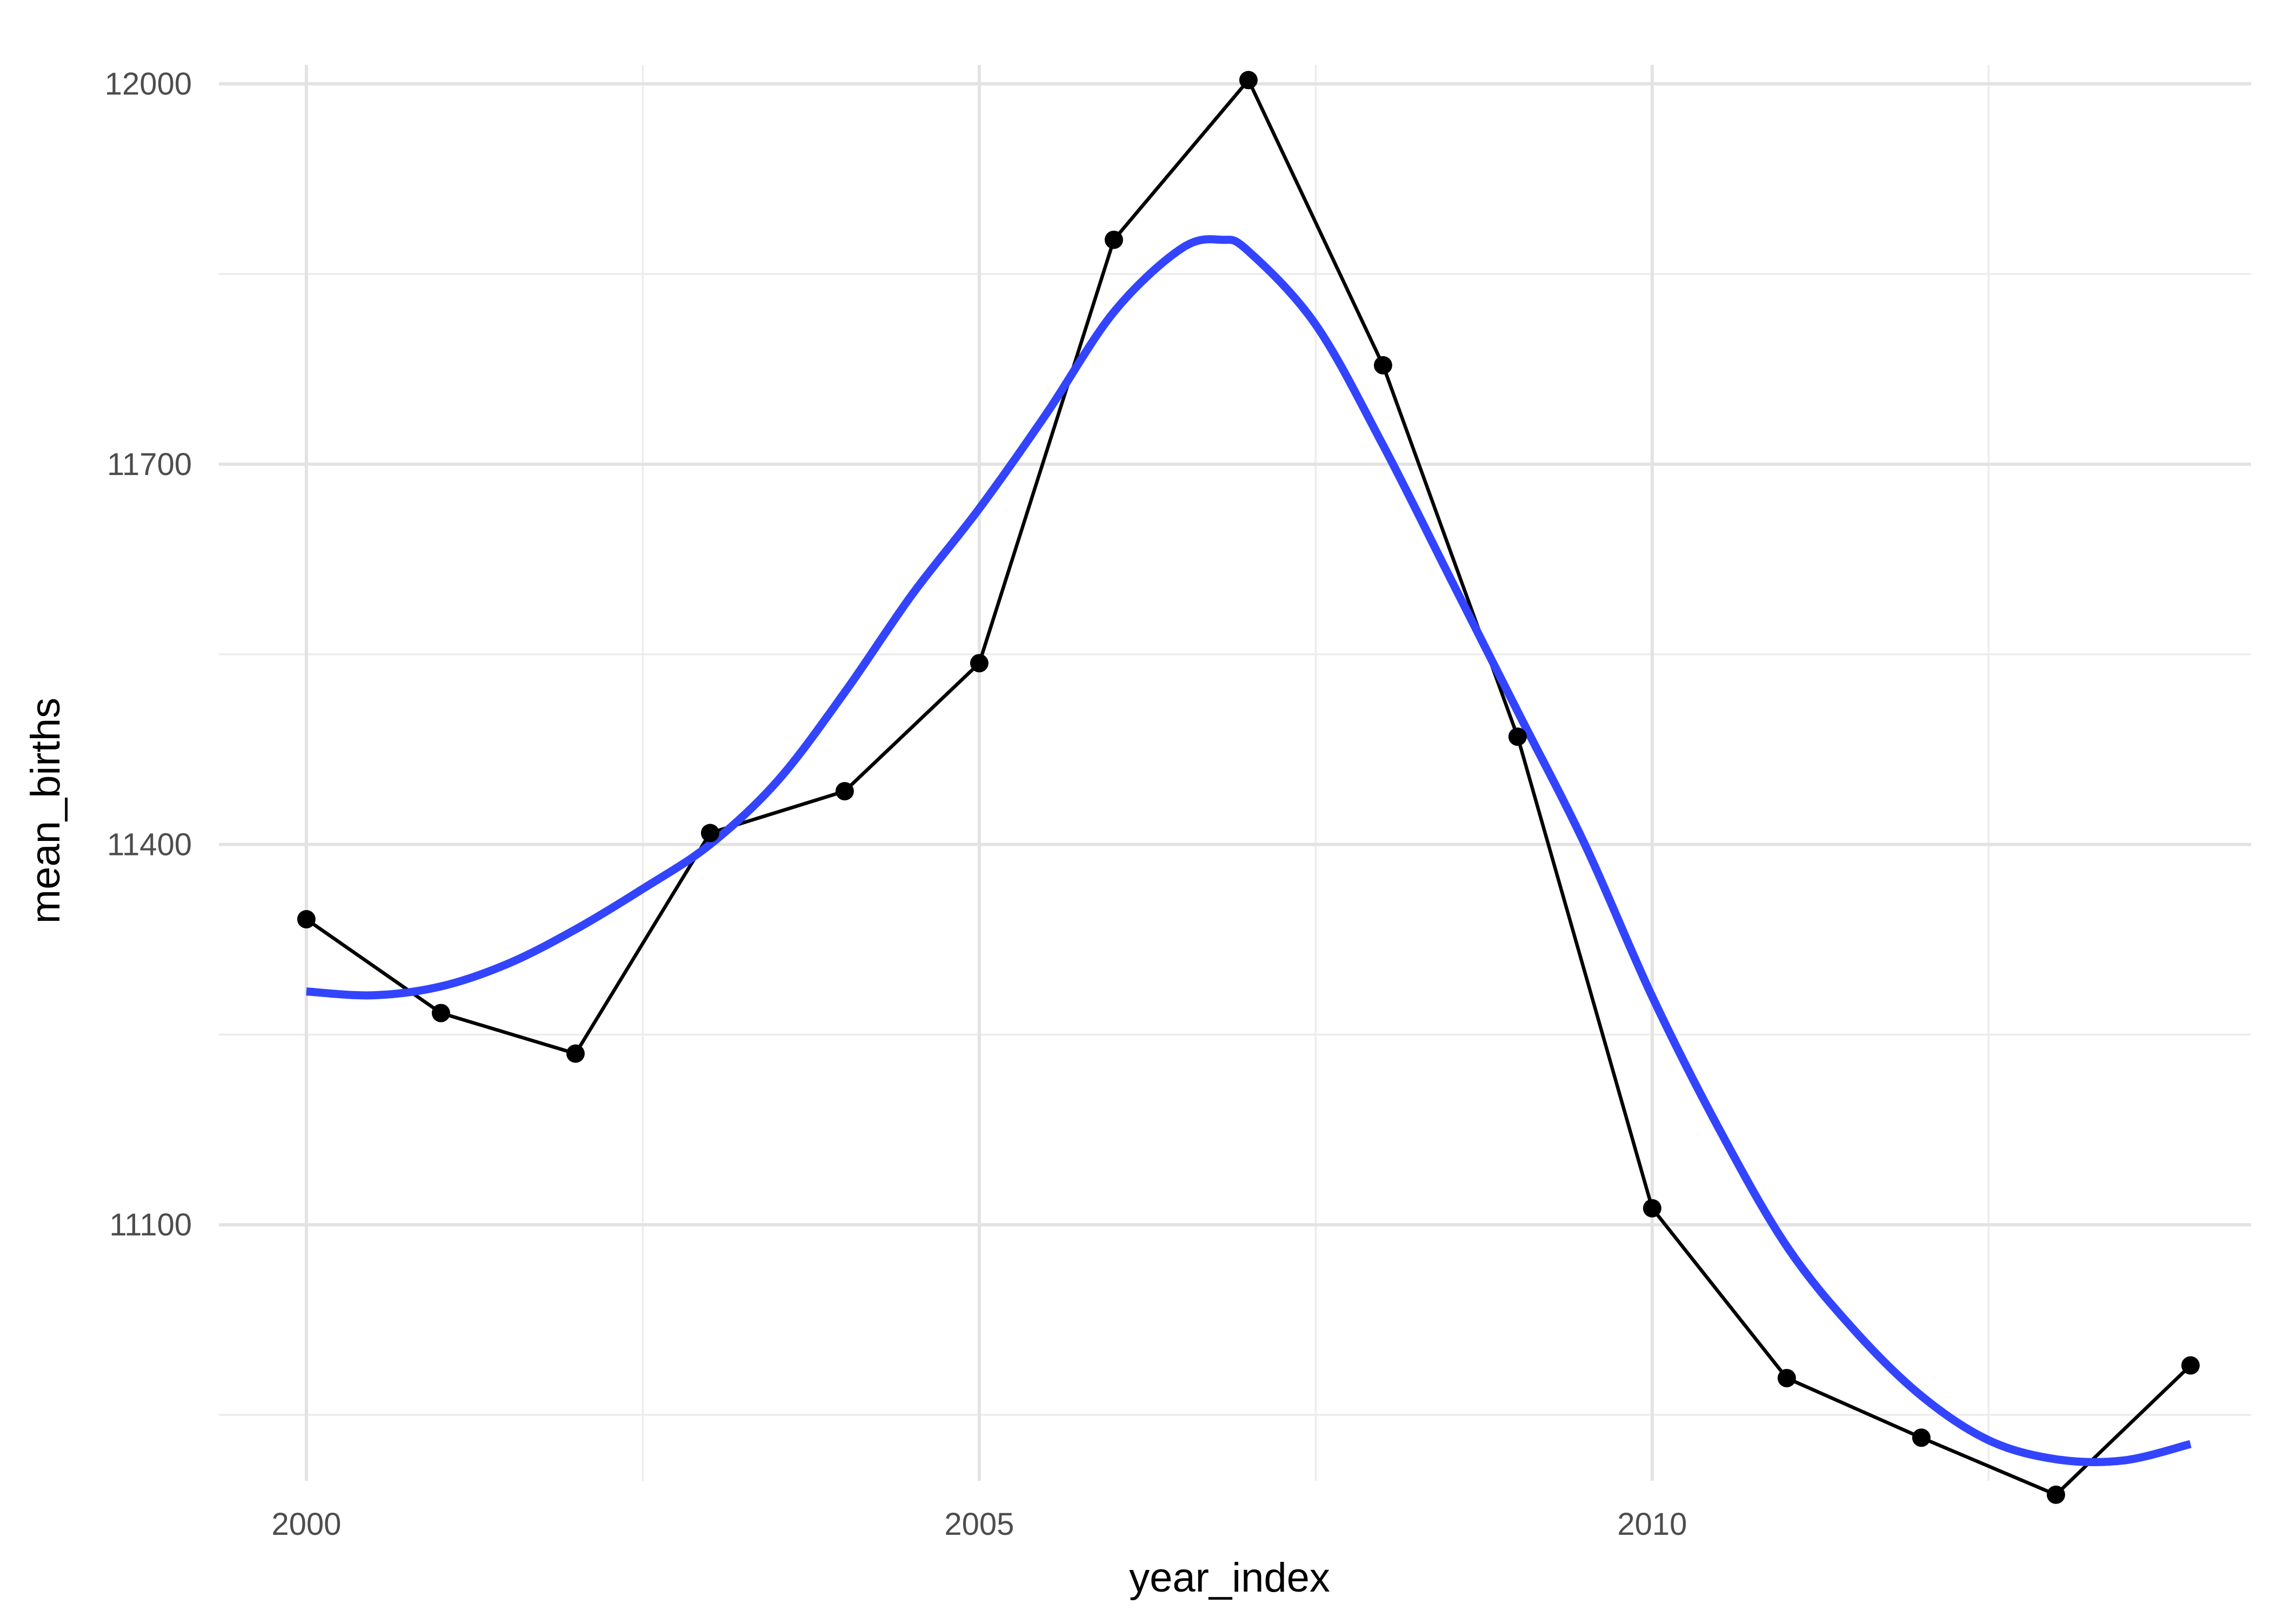 Image resolution: width=2270 pixels, height=1624 pixels. What do you see at coordinates (46, 811) in the screenshot?
I see `y-axis-title: mean_births` at bounding box center [46, 811].